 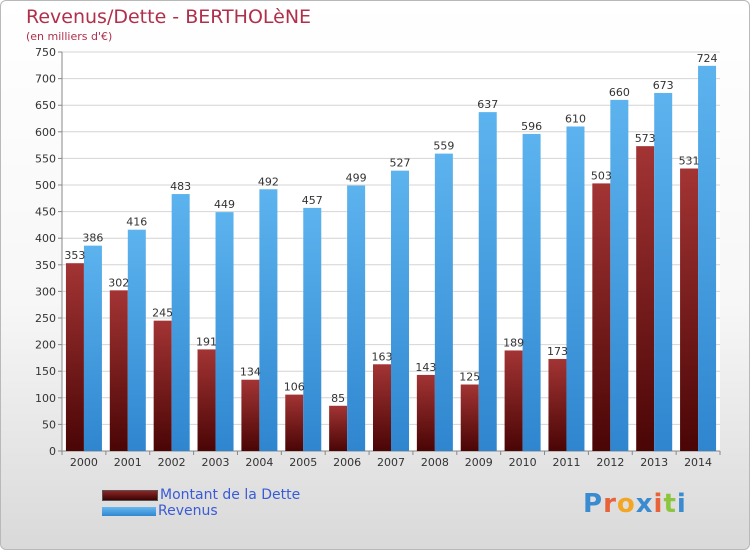 I want to click on legend-item-dette: Montant de la Dette, so click(x=201, y=495).